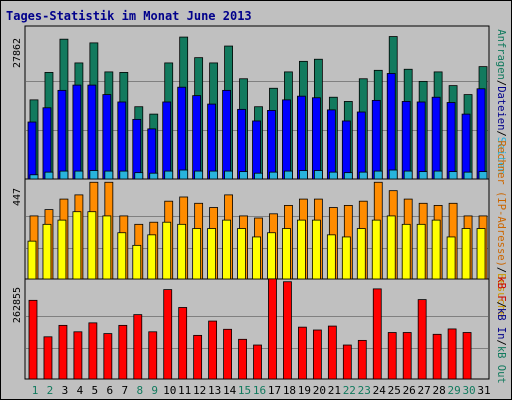 Image resolution: width=512 pixels, height=400 pixels. Describe the element at coordinates (501, 54) in the screenshot. I see `legend-requests-part: Anfragen` at that location.